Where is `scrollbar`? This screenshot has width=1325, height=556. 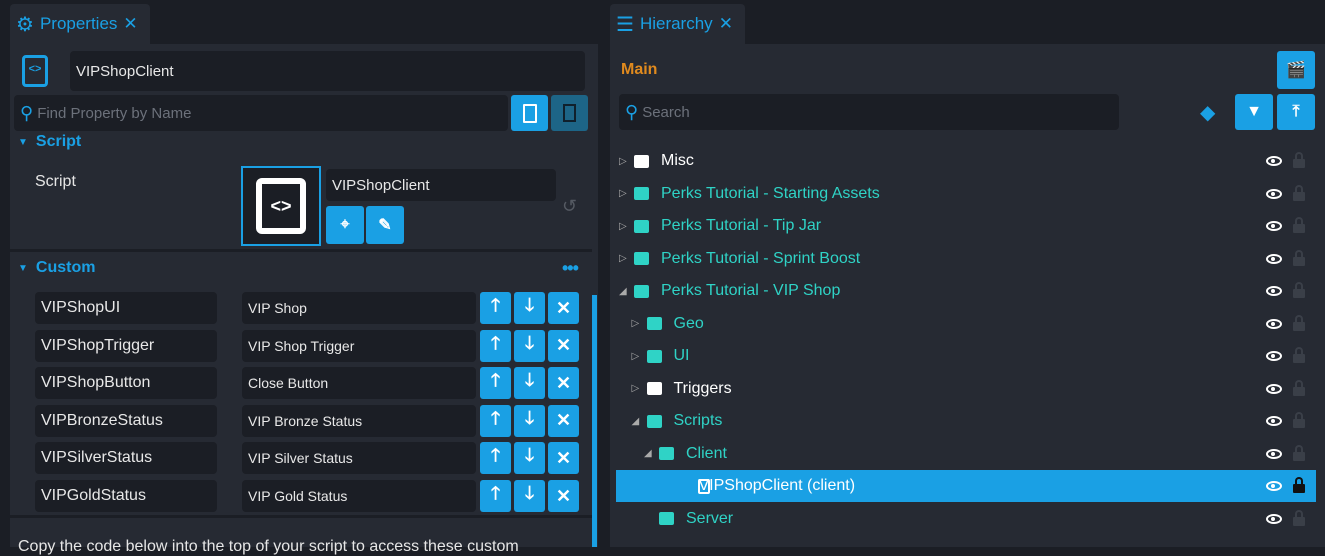
scrollbar is located at coordinates (594, 421).